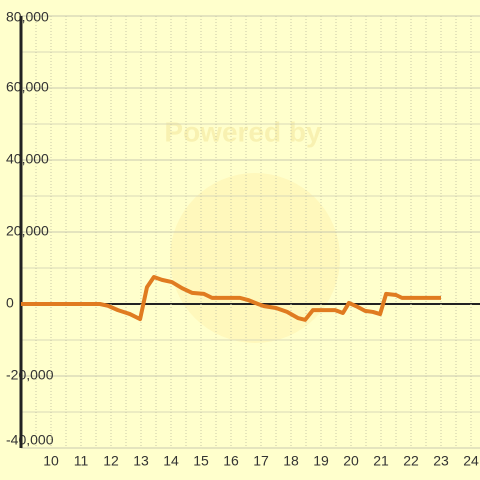 This screenshot has height=480, width=480. What do you see at coordinates (27, 159) in the screenshot?
I see `y-tick-label: 40,000` at bounding box center [27, 159].